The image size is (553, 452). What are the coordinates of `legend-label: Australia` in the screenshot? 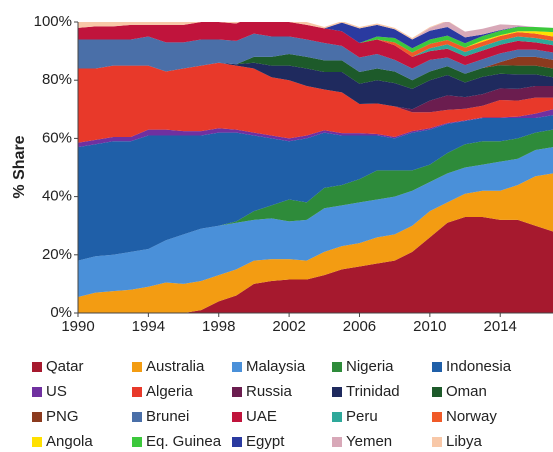 It's located at (175, 366).